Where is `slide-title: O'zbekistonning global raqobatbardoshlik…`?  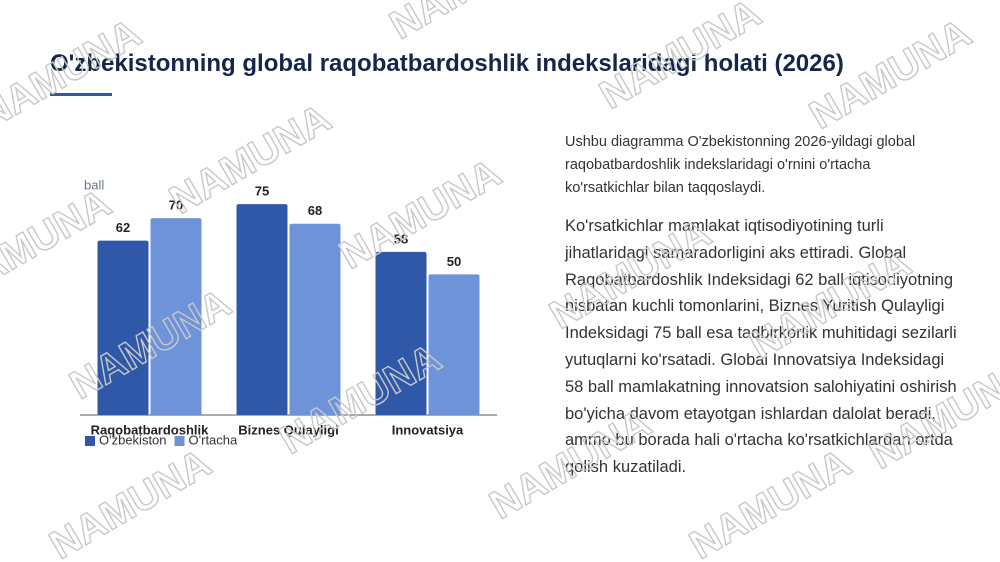
slide-title: O'zbekistonning global raqobatbardoshlik… is located at coordinates (447, 63).